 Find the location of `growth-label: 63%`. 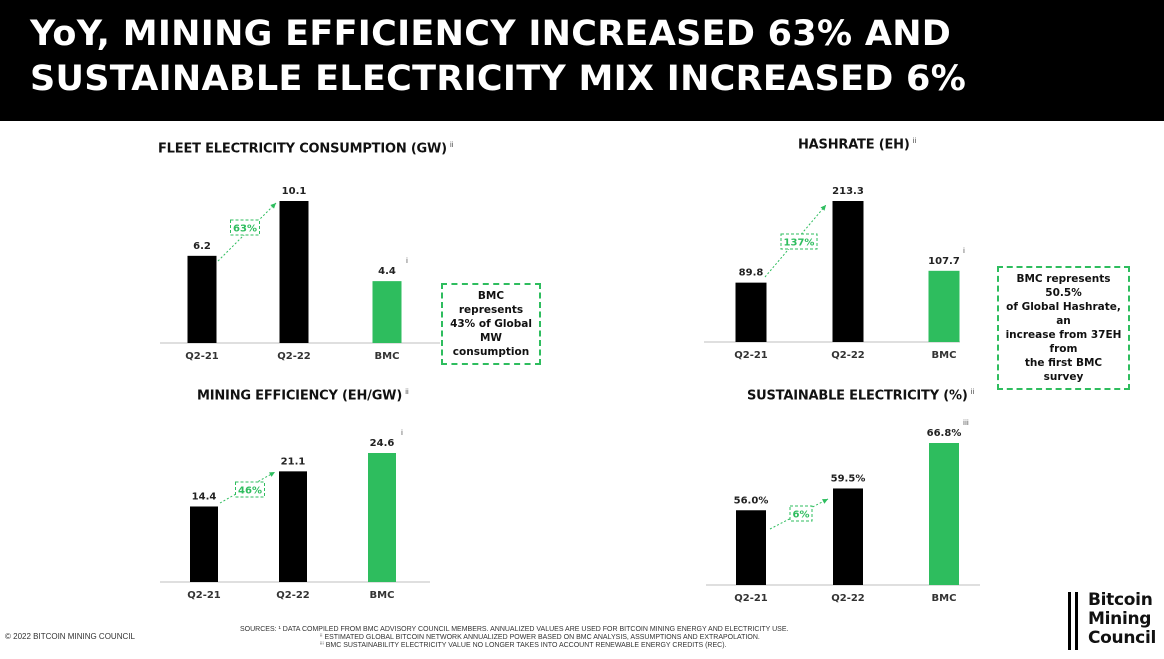

growth-label: 63% is located at coordinates (245, 229).